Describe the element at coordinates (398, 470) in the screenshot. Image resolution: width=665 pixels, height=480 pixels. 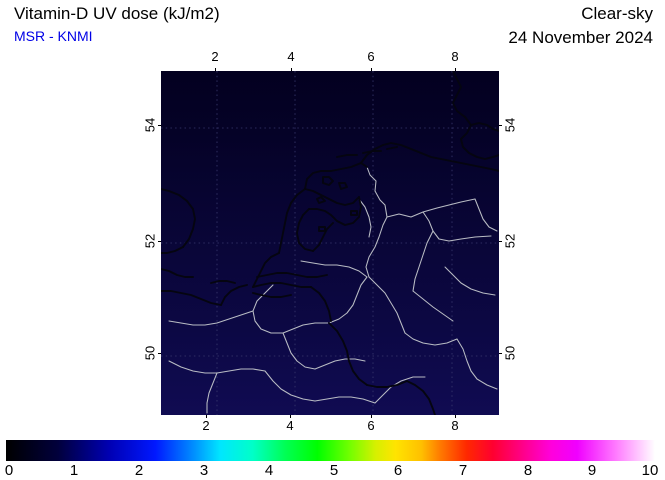
I see `colorbar-tick-label: 6` at that location.